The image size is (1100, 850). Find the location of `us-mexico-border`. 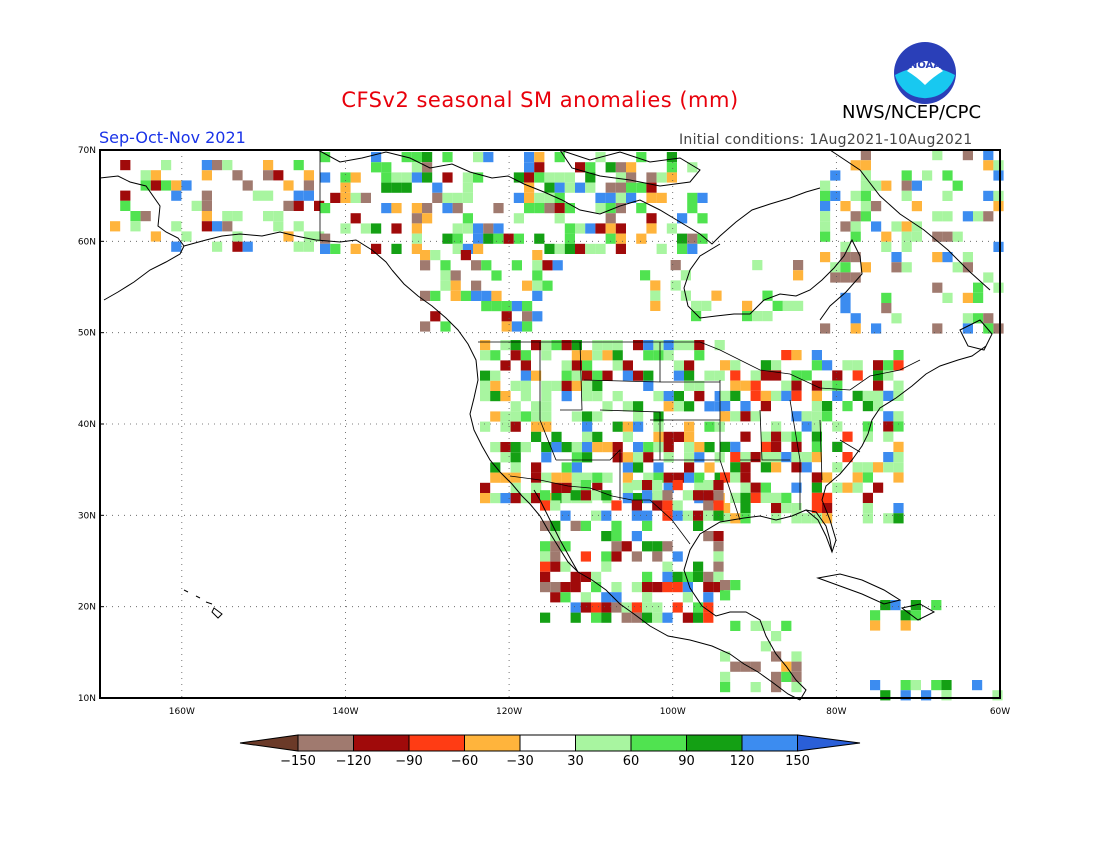

us-mexico-border is located at coordinates (600, 510).